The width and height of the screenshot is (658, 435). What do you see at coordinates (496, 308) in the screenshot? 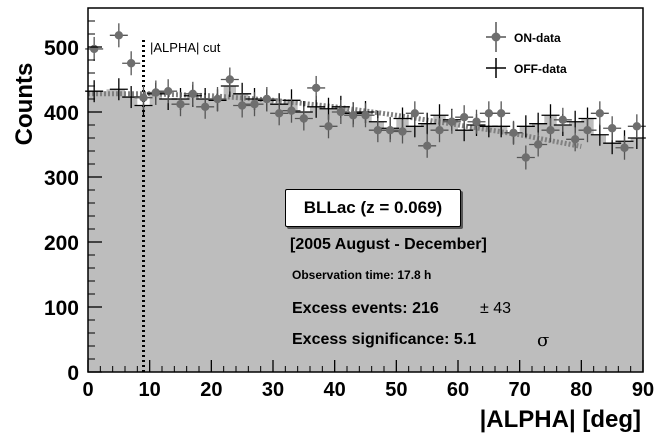
I see `excess-events-error: ± 43` at bounding box center [496, 308].